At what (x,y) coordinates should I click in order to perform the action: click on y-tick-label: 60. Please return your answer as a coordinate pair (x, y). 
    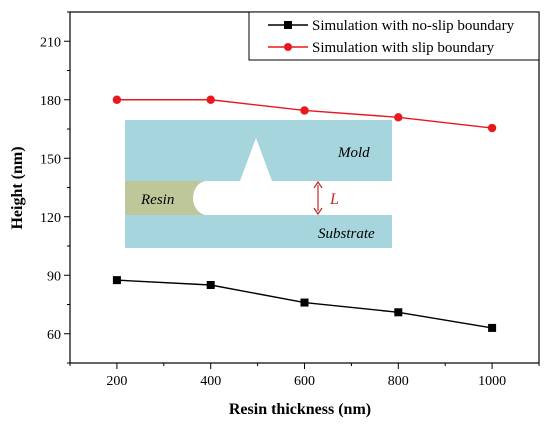
    Looking at the image, I should click on (54, 335).